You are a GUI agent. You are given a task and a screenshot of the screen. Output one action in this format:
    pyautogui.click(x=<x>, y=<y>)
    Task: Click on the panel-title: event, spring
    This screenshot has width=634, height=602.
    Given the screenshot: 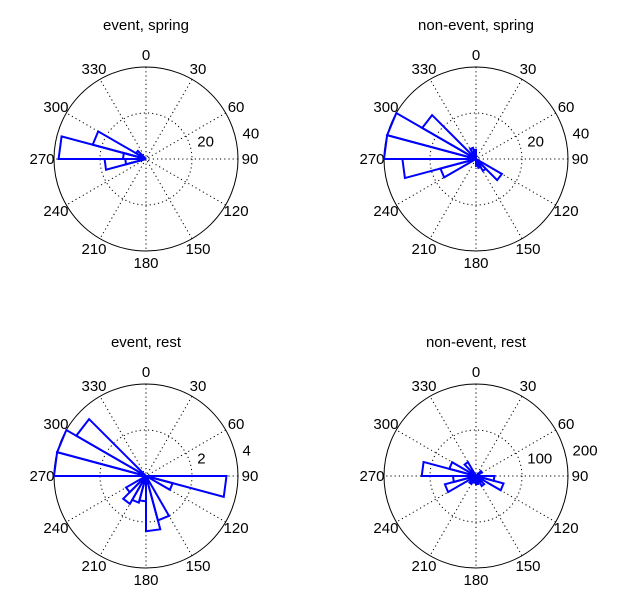 What is the action you would take?
    pyautogui.click(x=146, y=25)
    